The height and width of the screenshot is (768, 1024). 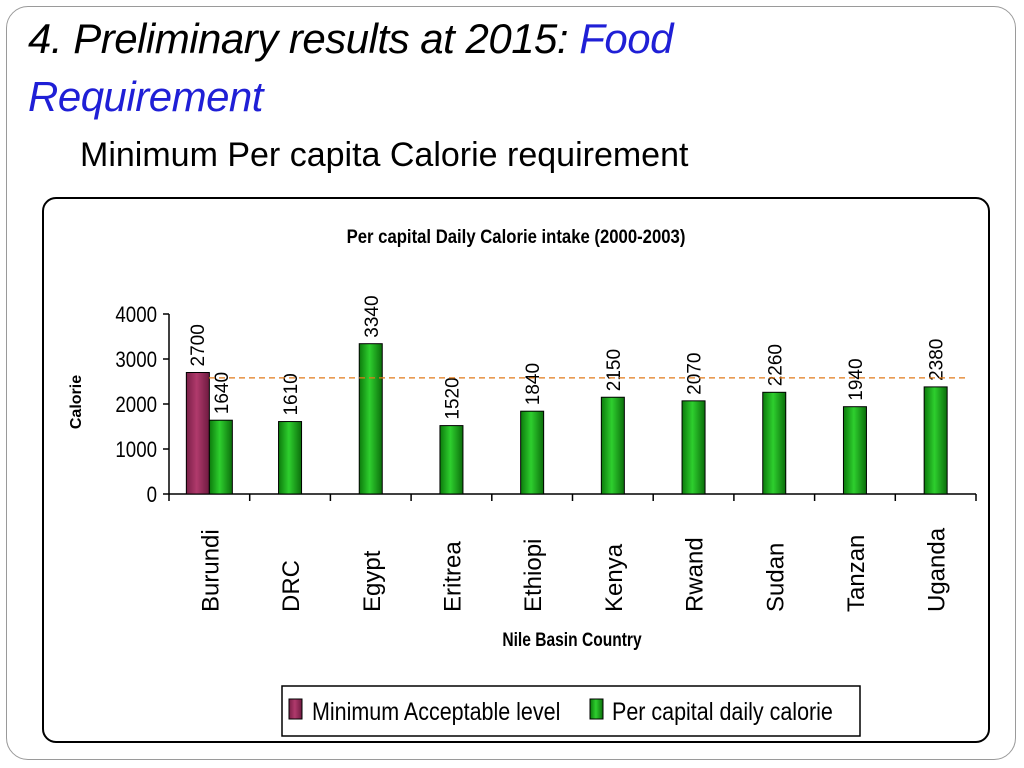 I want to click on data-label-daily: 3340, so click(x=372, y=316).